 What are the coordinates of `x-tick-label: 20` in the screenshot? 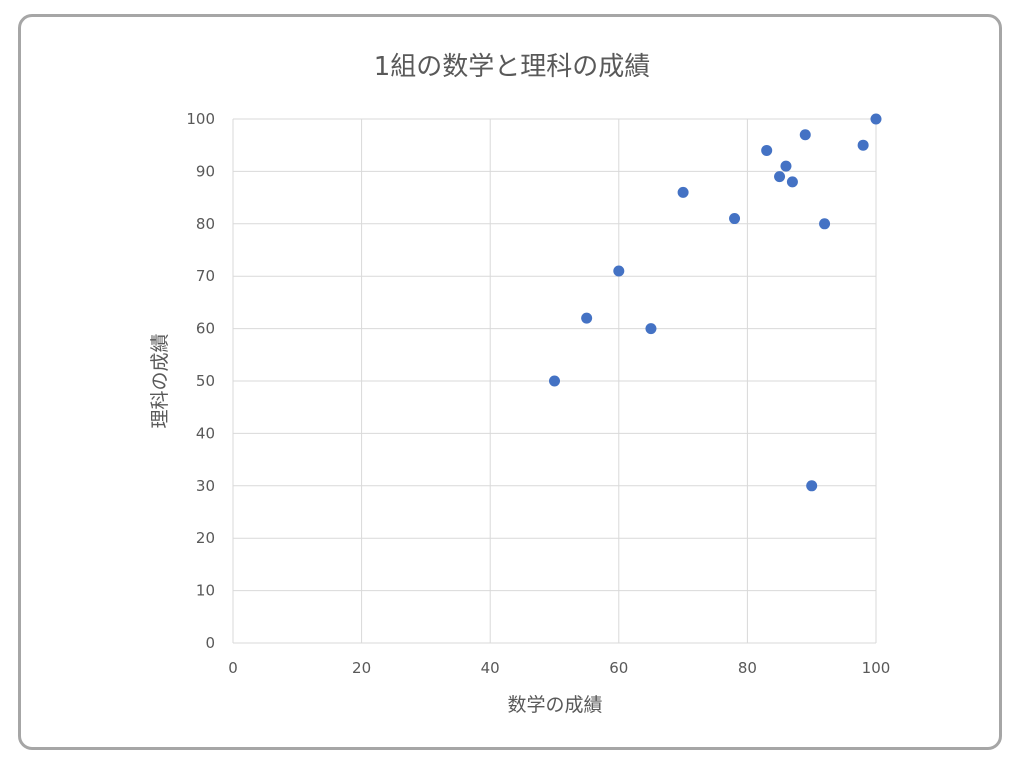 It's located at (361, 668).